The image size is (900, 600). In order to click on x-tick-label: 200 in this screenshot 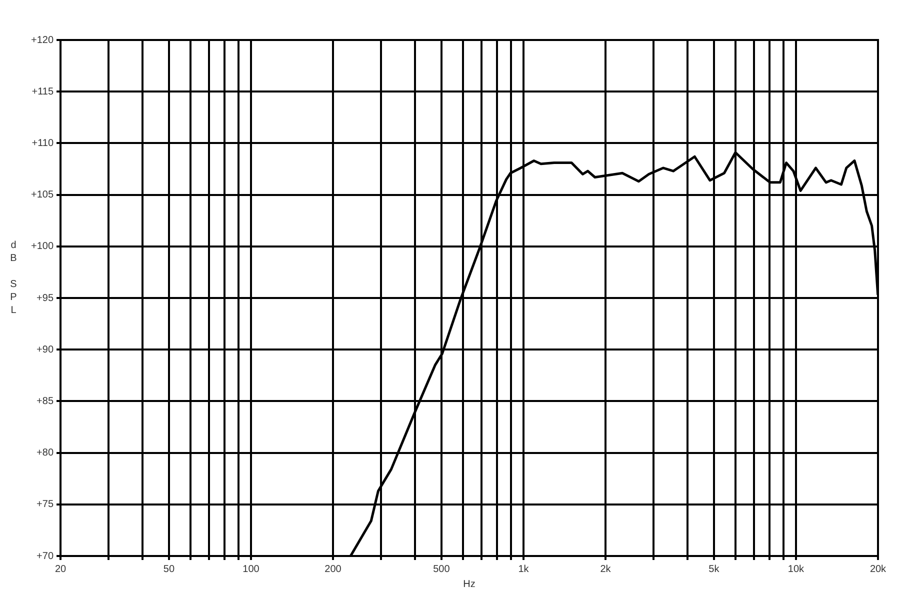, I will do `click(333, 569)`.